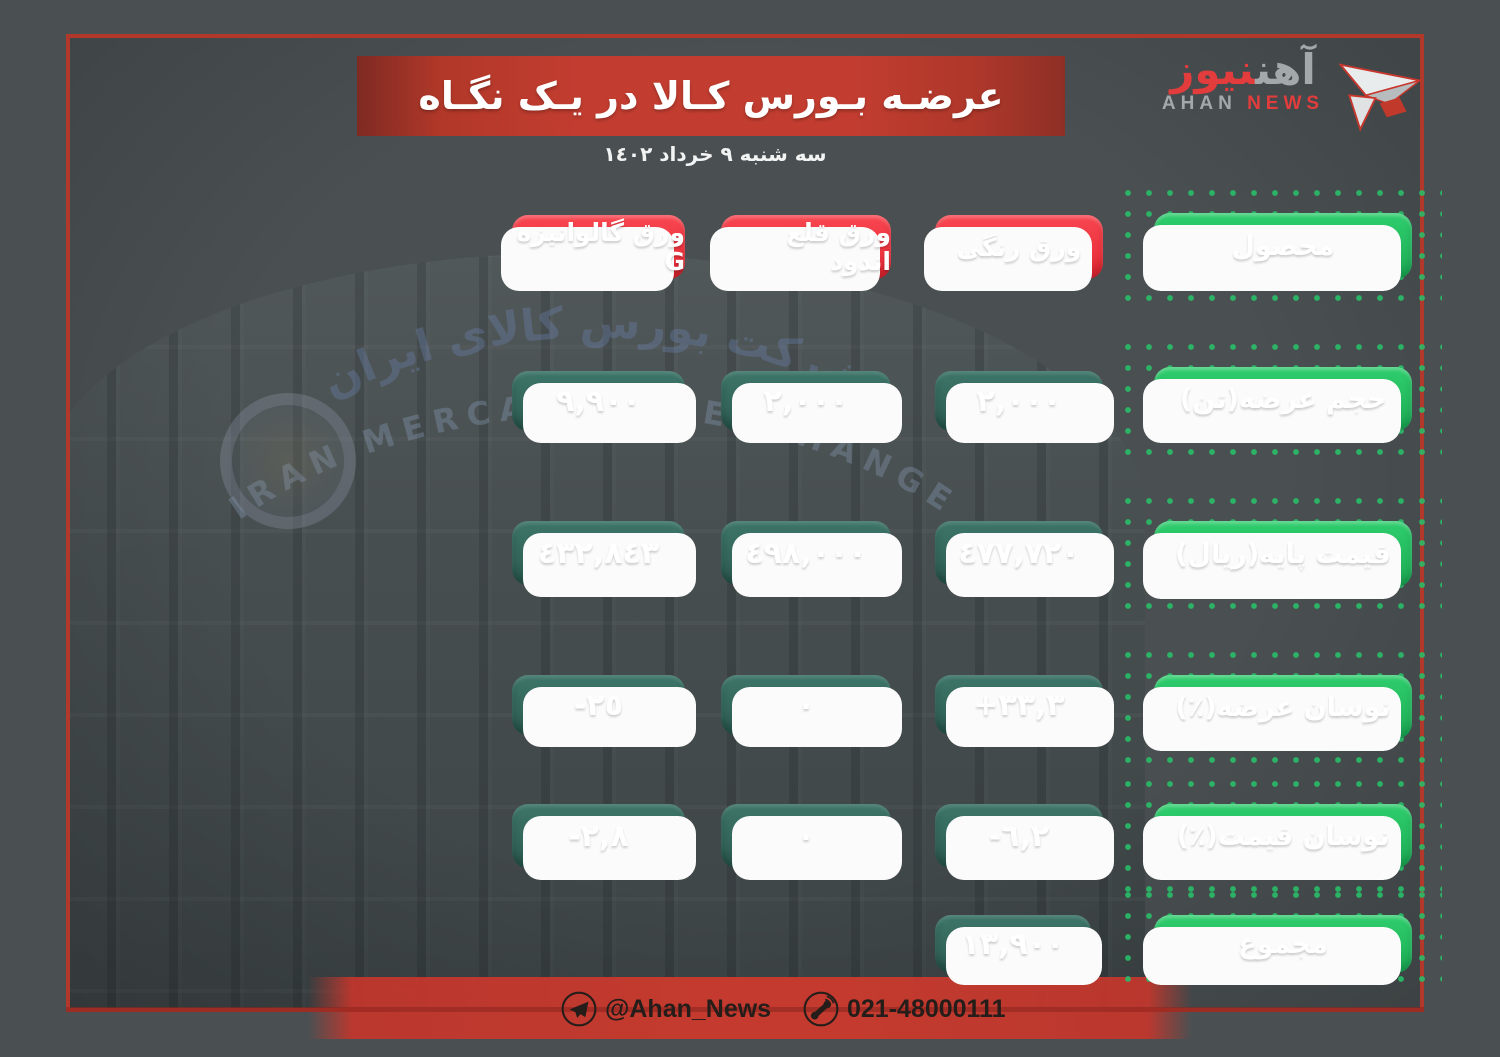  What do you see at coordinates (926, 1008) in the screenshot?
I see `phone-number: 021-48000111` at bounding box center [926, 1008].